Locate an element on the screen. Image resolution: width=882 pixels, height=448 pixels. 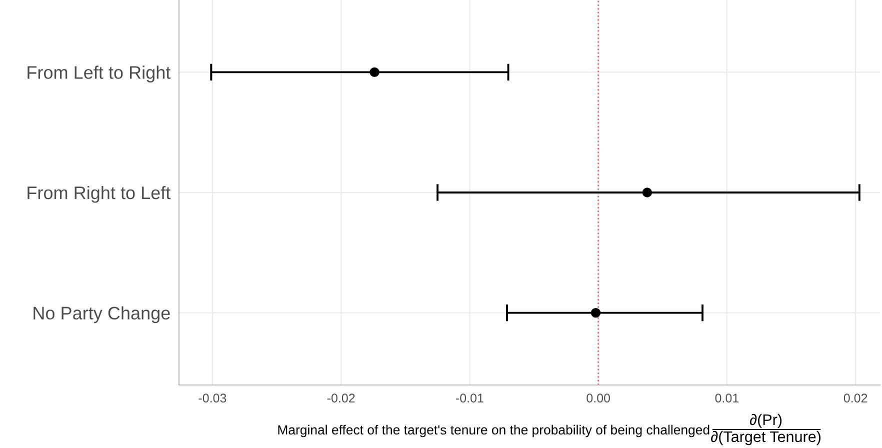
x-tick-label: 0.02 is located at coordinates (856, 398).